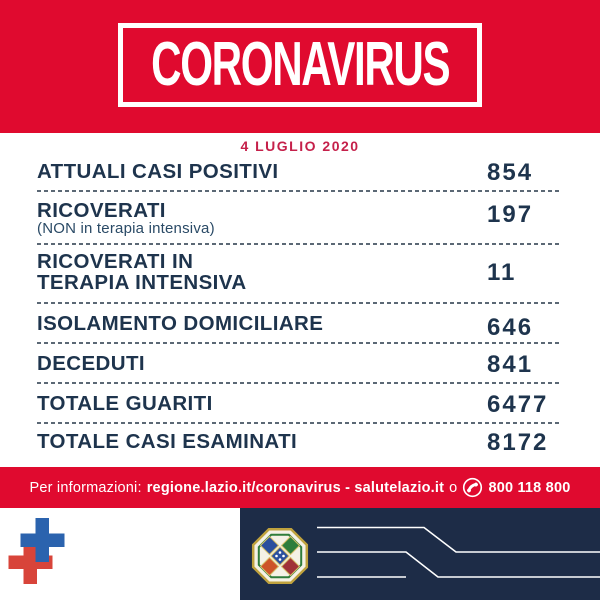 The height and width of the screenshot is (600, 600). I want to click on stat-label: DECEDUTI, so click(91, 363).